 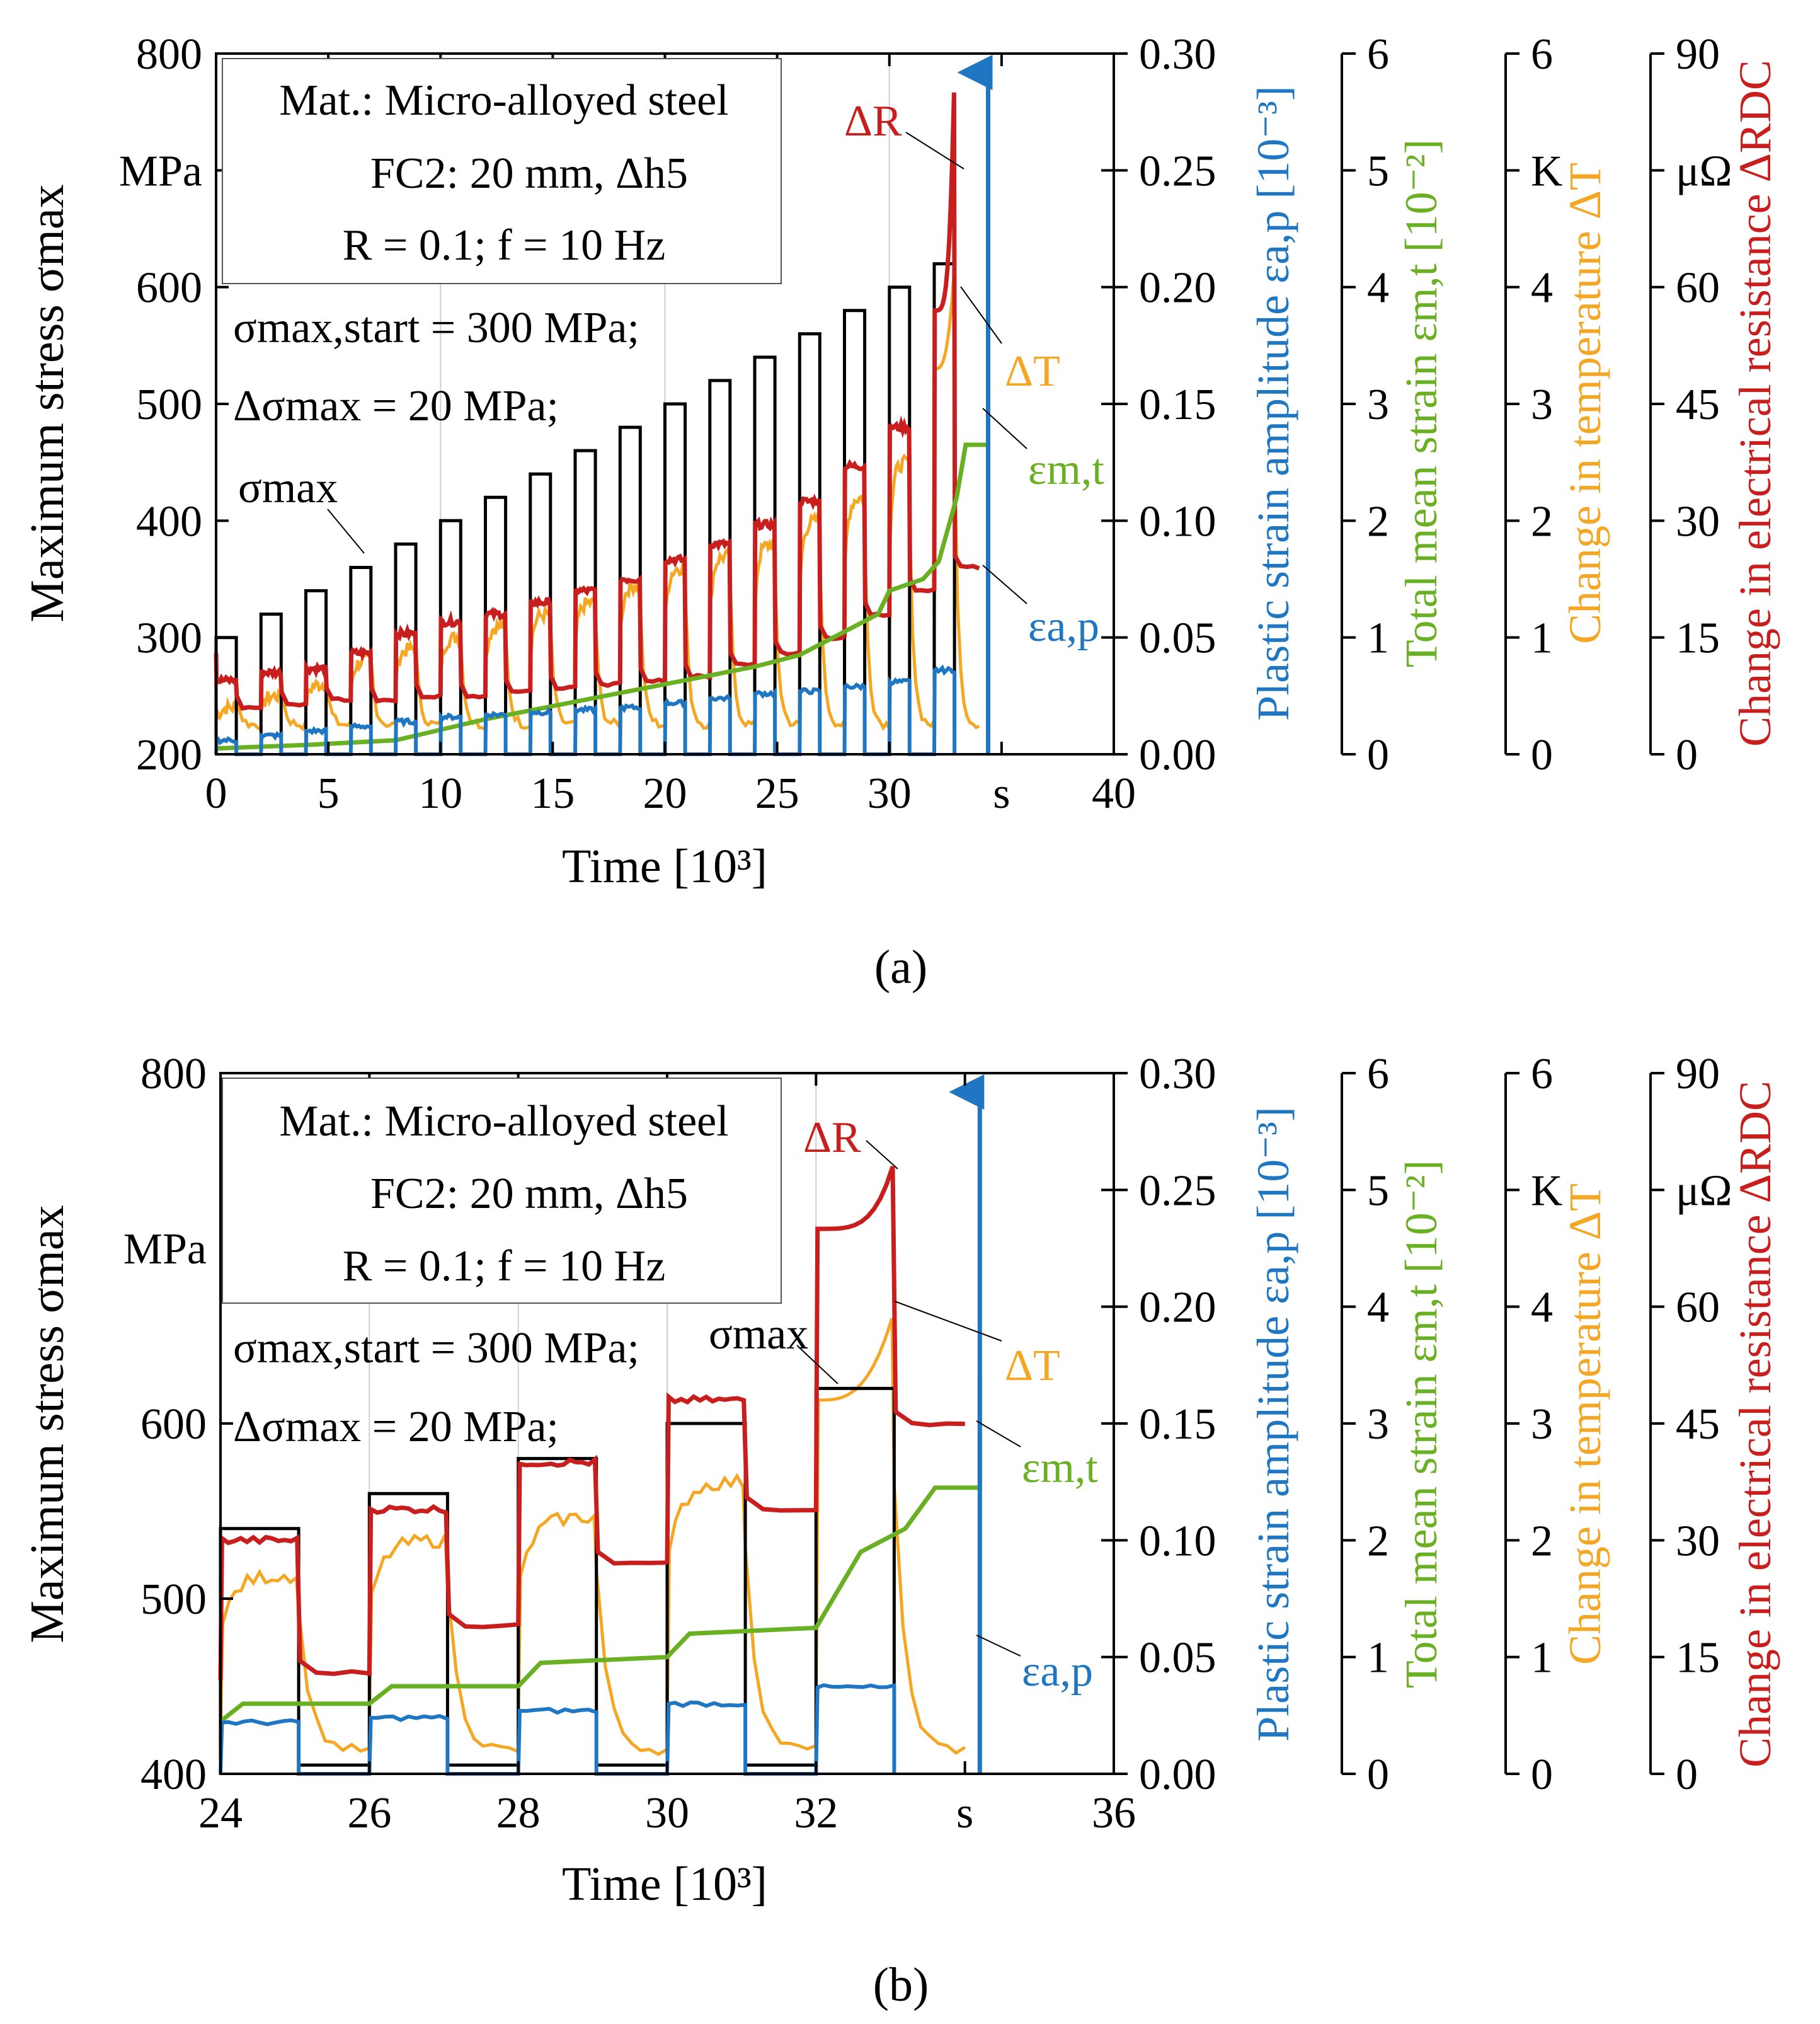 What do you see at coordinates (440, 793) in the screenshot?
I see `x-tick-label: 10` at bounding box center [440, 793].